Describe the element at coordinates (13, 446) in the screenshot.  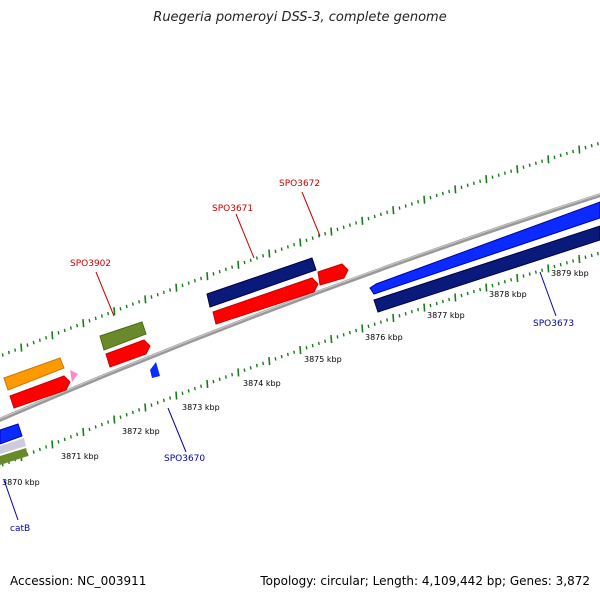
I see `gene-grey-catb` at that location.